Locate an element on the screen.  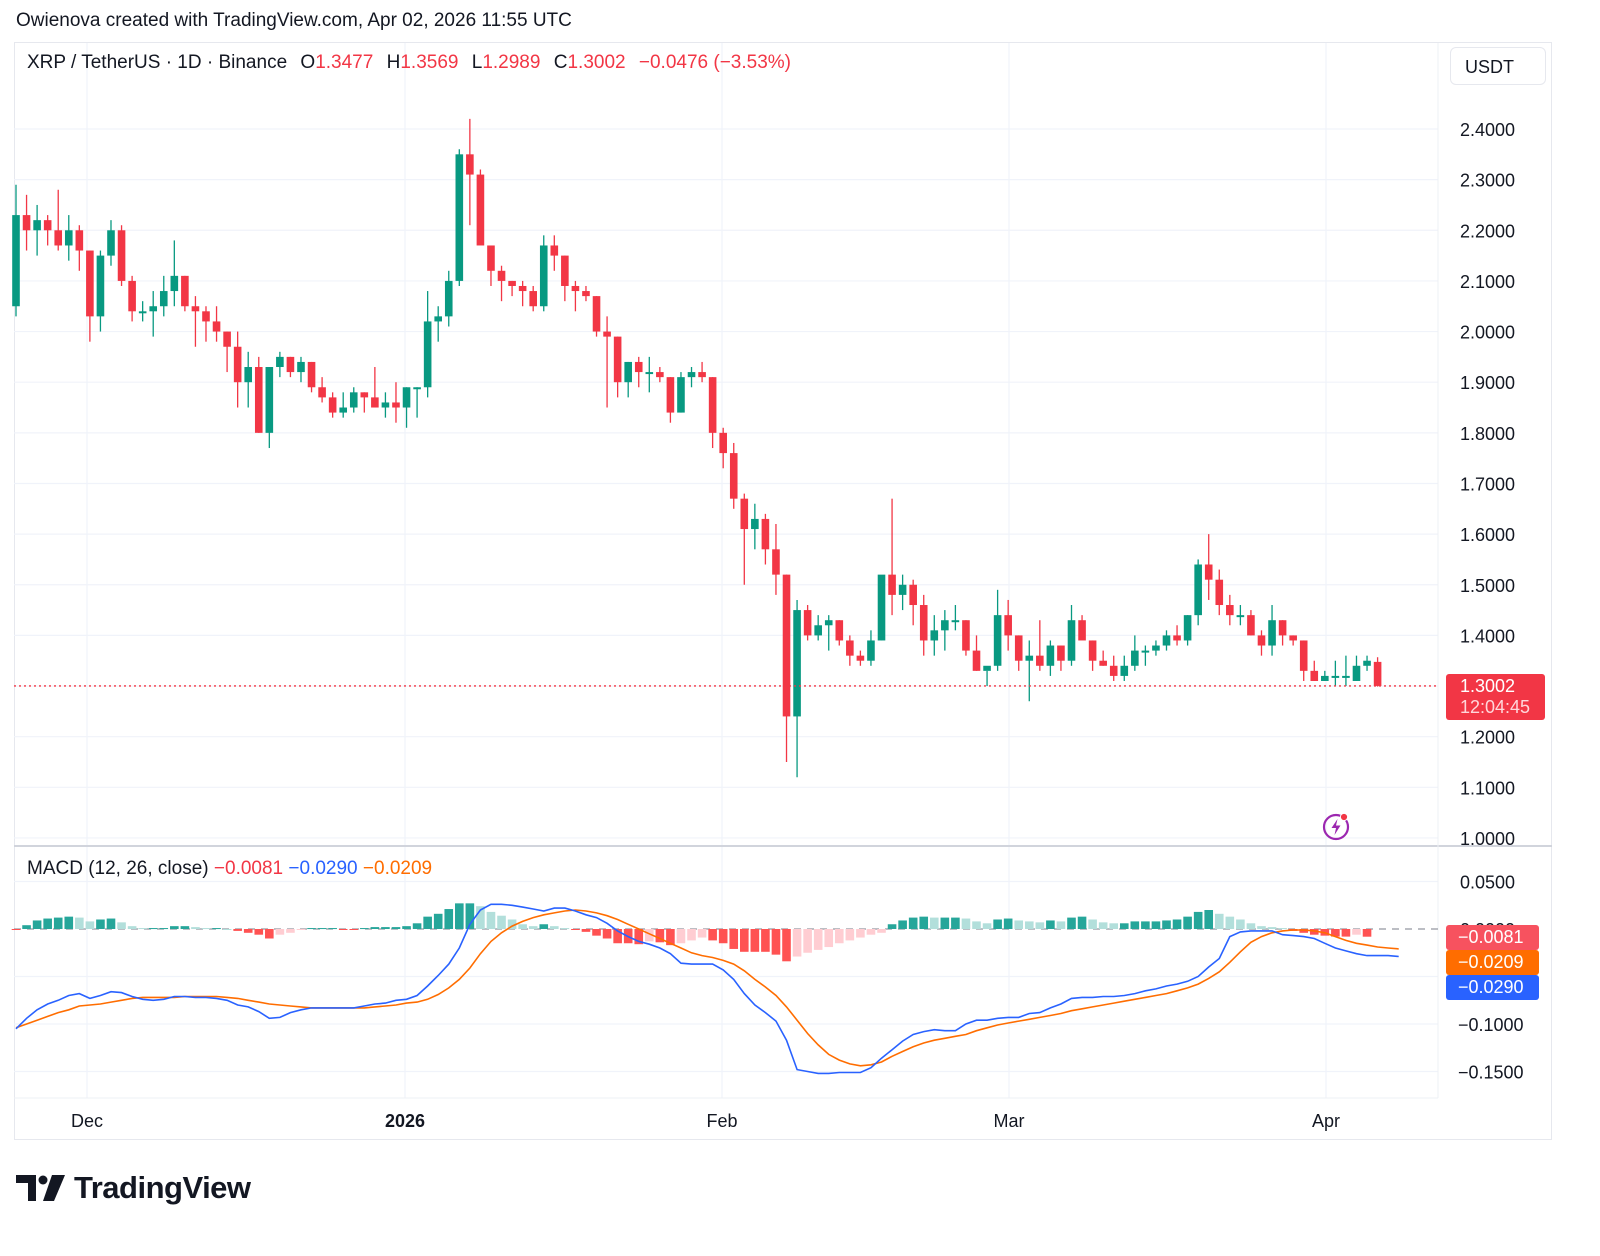
currency-button: USDT is located at coordinates (1498, 66).